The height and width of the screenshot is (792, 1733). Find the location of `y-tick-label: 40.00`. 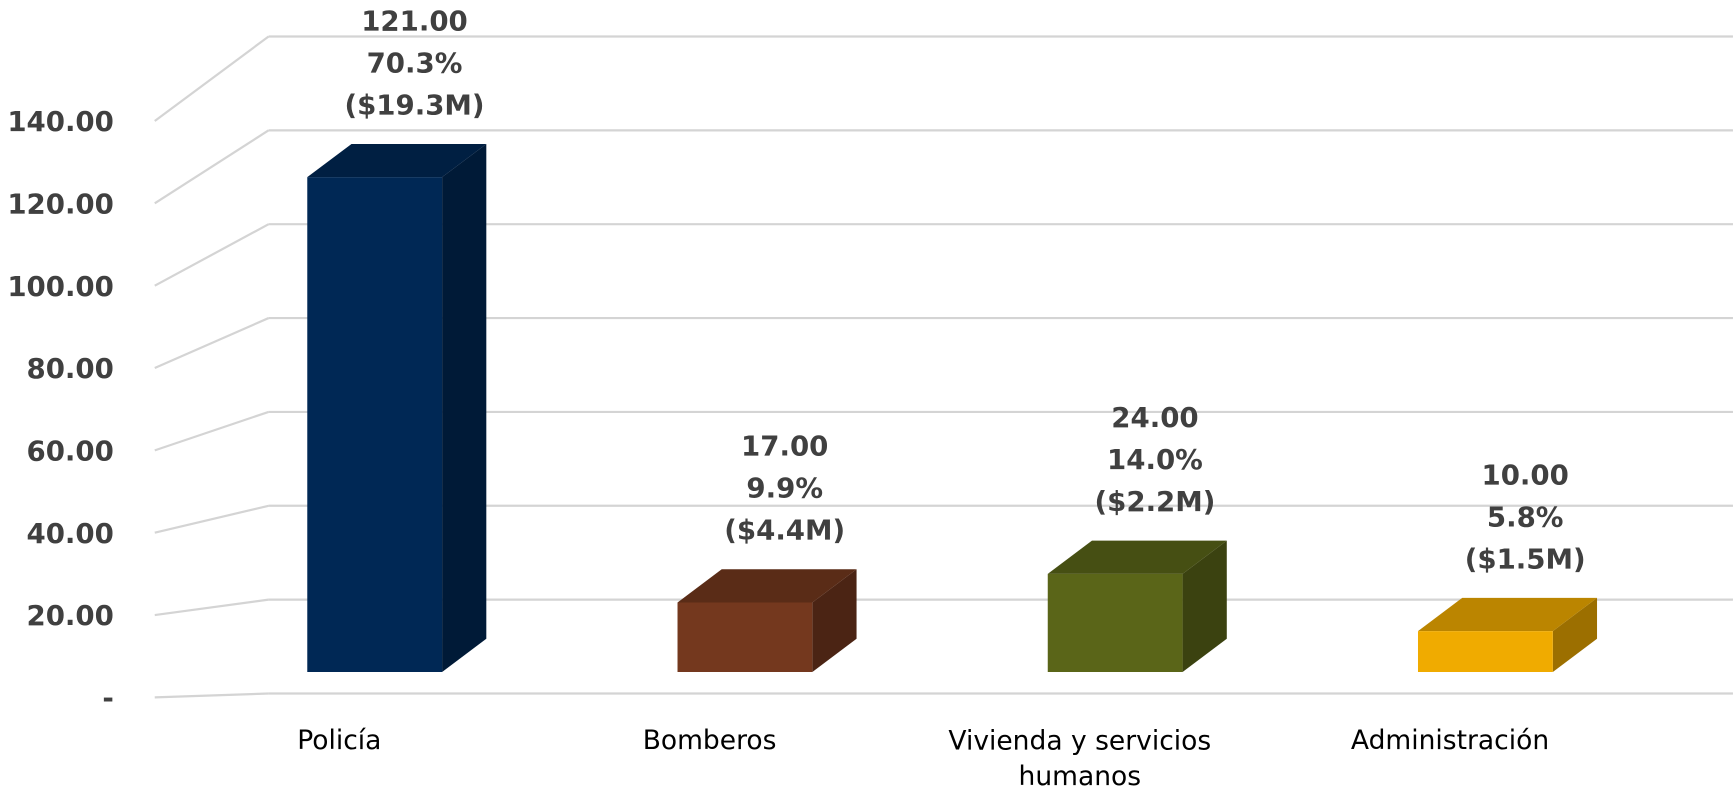

y-tick-label: 40.00 is located at coordinates (70, 533).